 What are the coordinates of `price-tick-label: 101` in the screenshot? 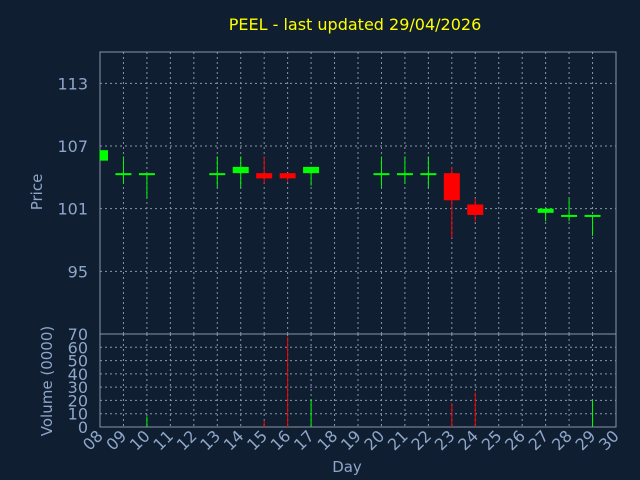 It's located at (72, 209).